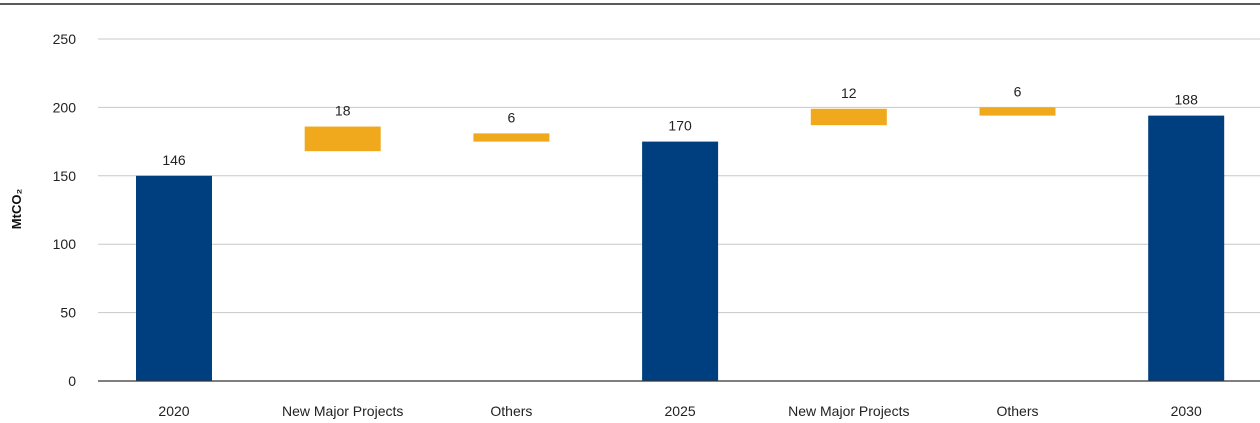  Describe the element at coordinates (68, 313) in the screenshot. I see `y-tick-label: 50` at that location.